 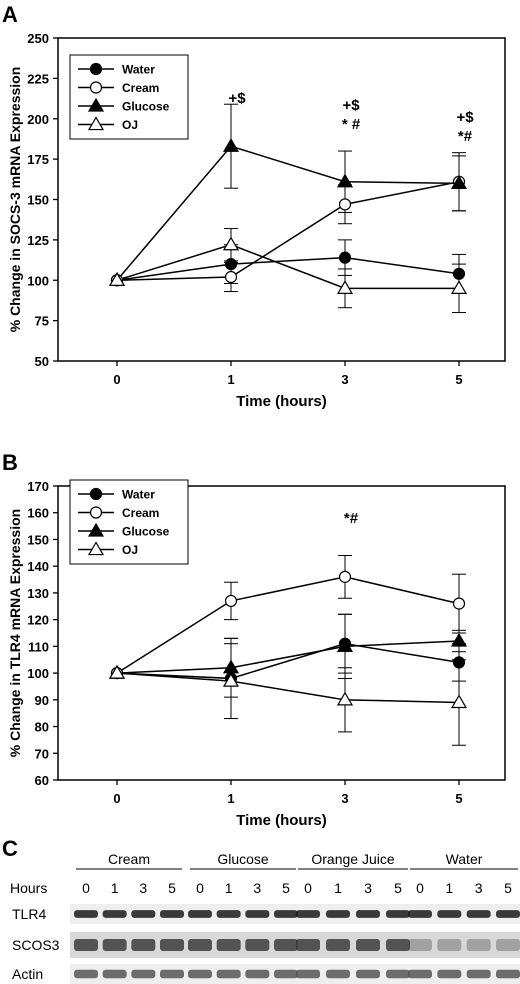 I want to click on blot-group-label: Orange Juice, so click(x=352, y=859).